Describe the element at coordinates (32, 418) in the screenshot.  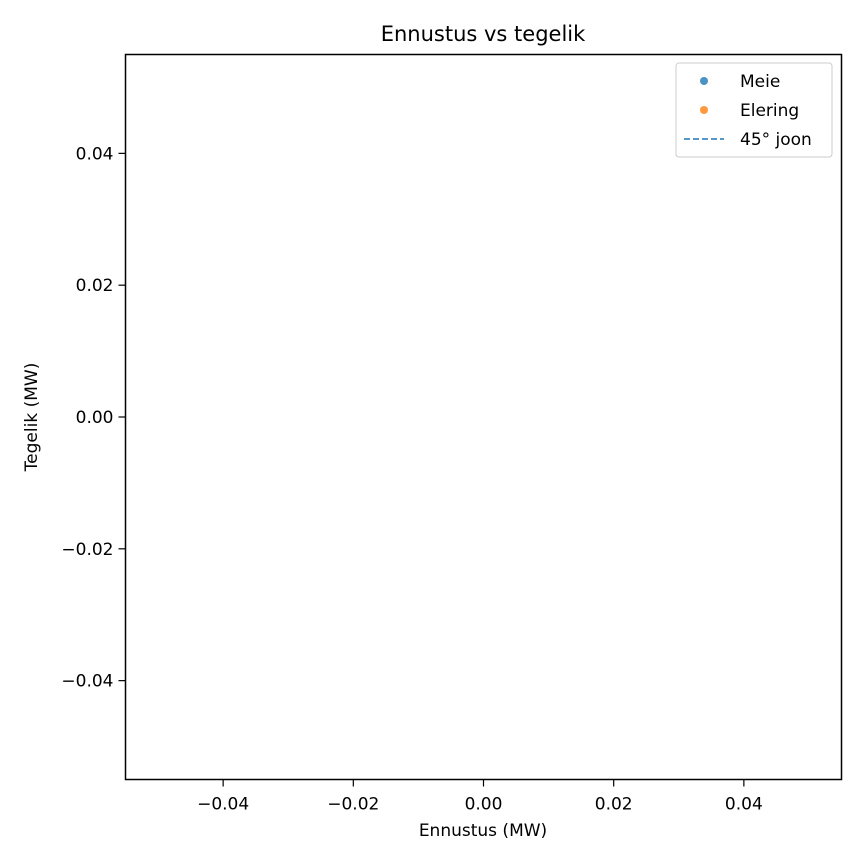
I see `y-axis-label: Tegelik (MW)` at that location.